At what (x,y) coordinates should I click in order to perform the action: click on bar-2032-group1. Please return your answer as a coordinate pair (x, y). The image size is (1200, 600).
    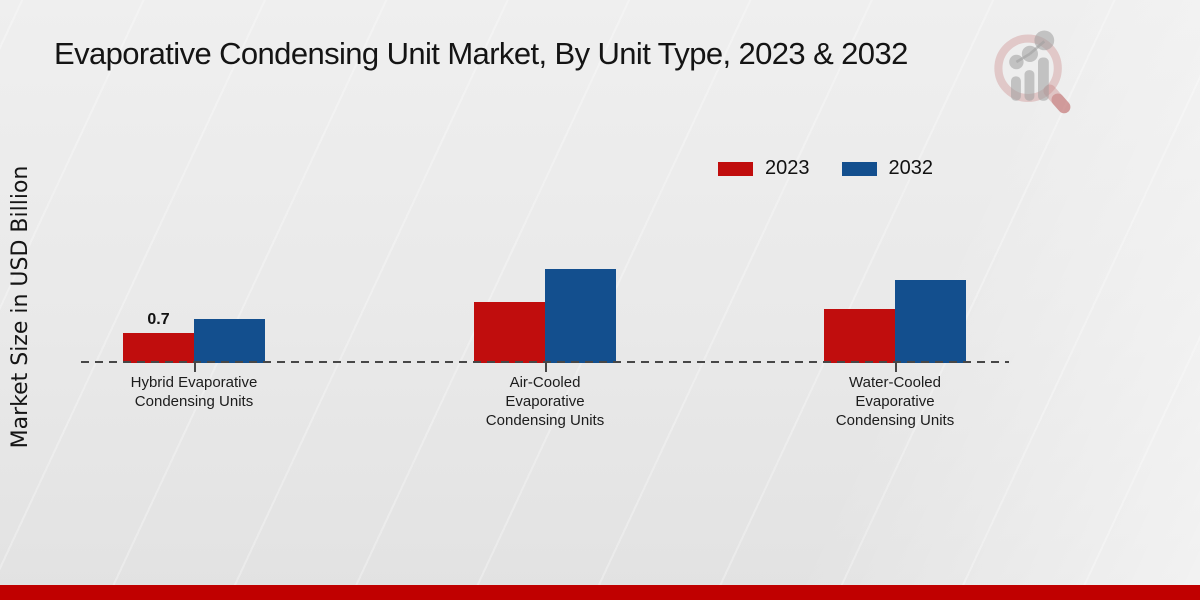
    Looking at the image, I should click on (229, 341).